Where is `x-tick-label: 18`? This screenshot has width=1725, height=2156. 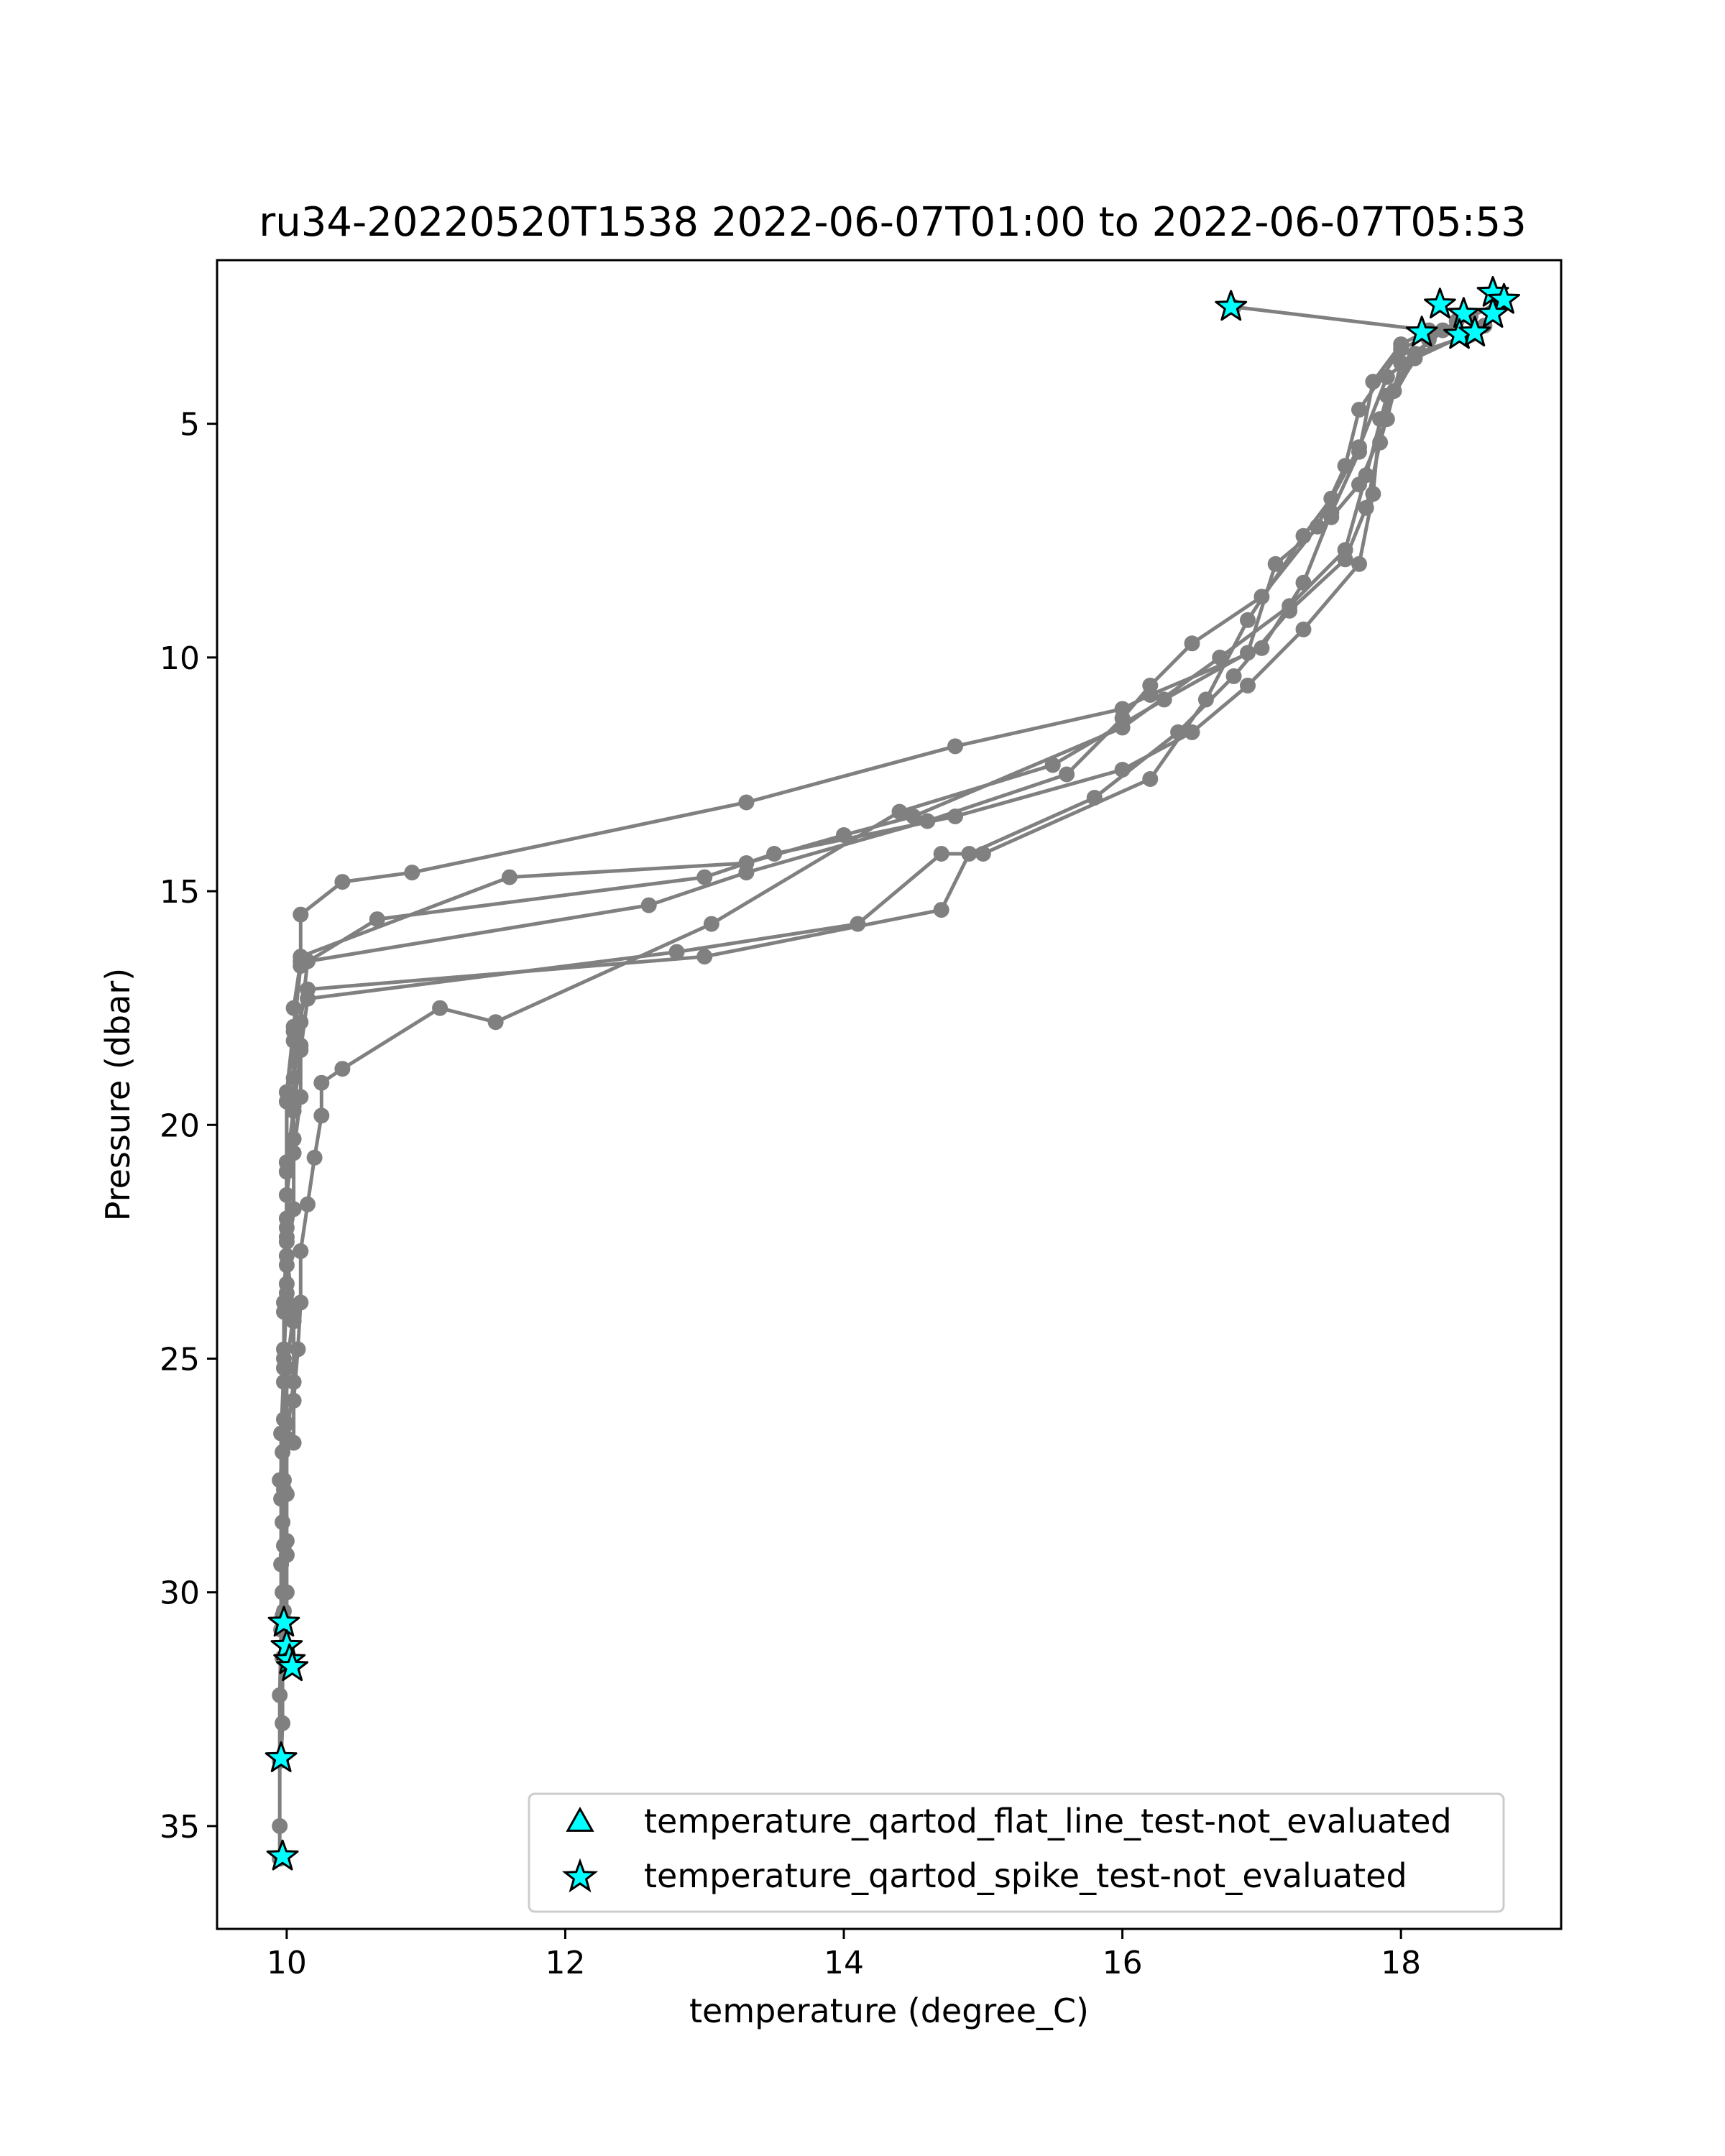
x-tick-label: 18 is located at coordinates (1401, 1963).